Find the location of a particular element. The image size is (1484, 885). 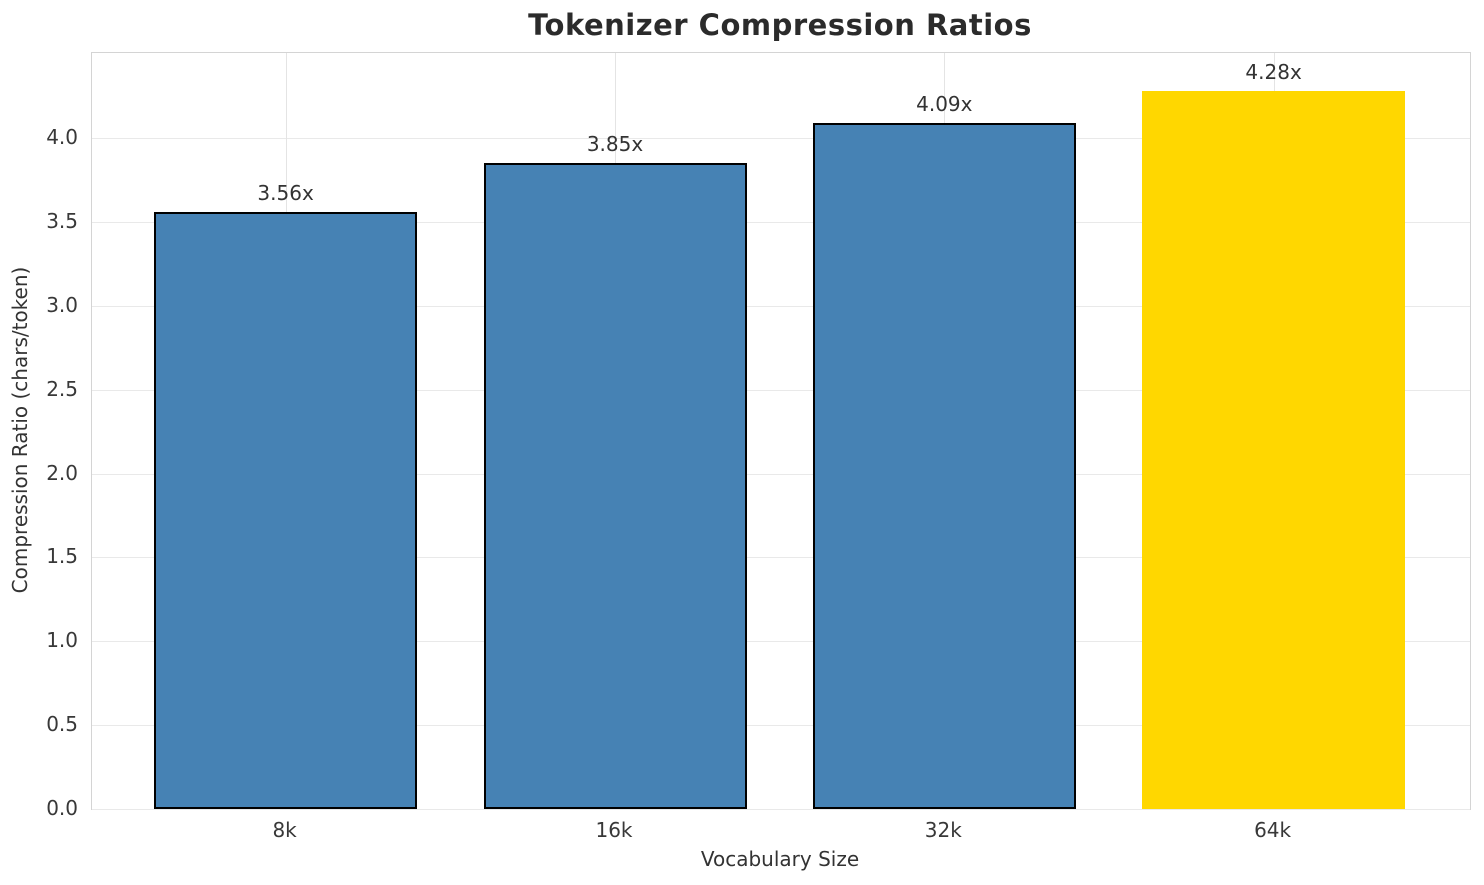

x-tick-label-32k: 32k is located at coordinates (943, 830).